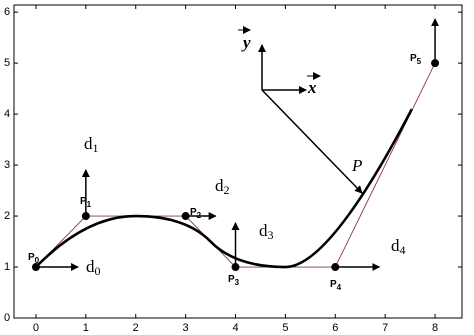 This screenshot has width=474, height=335. What do you see at coordinates (235, 328) in the screenshot?
I see `x-tick-label: 4` at bounding box center [235, 328].